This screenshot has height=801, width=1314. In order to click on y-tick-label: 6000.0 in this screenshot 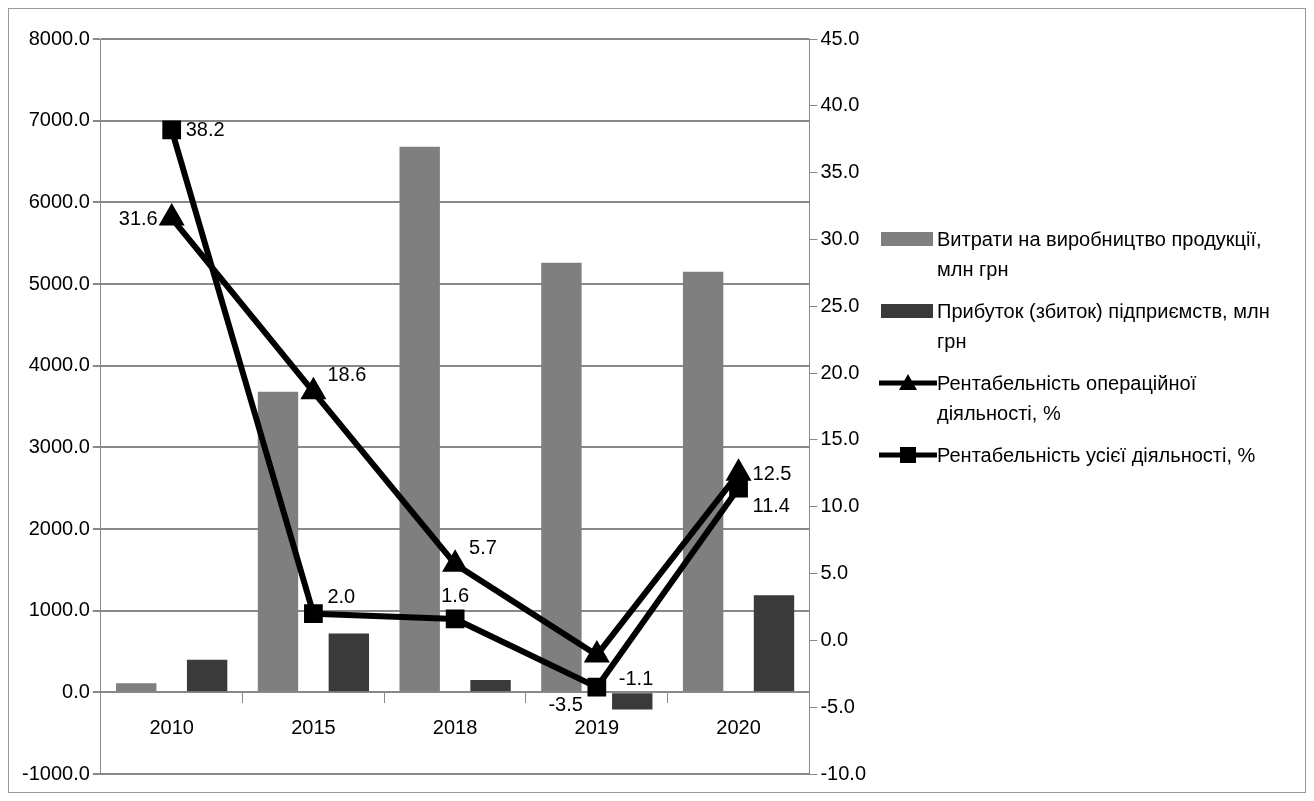, I will do `click(59, 200)`.